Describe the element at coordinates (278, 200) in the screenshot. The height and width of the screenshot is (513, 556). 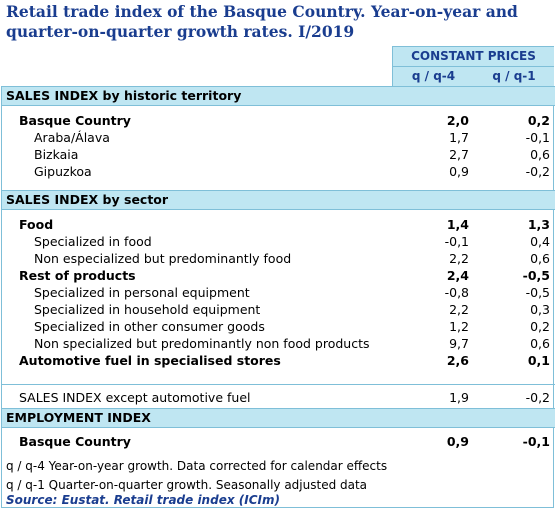
I see `section-sector: SALES INDEX by sector` at that location.